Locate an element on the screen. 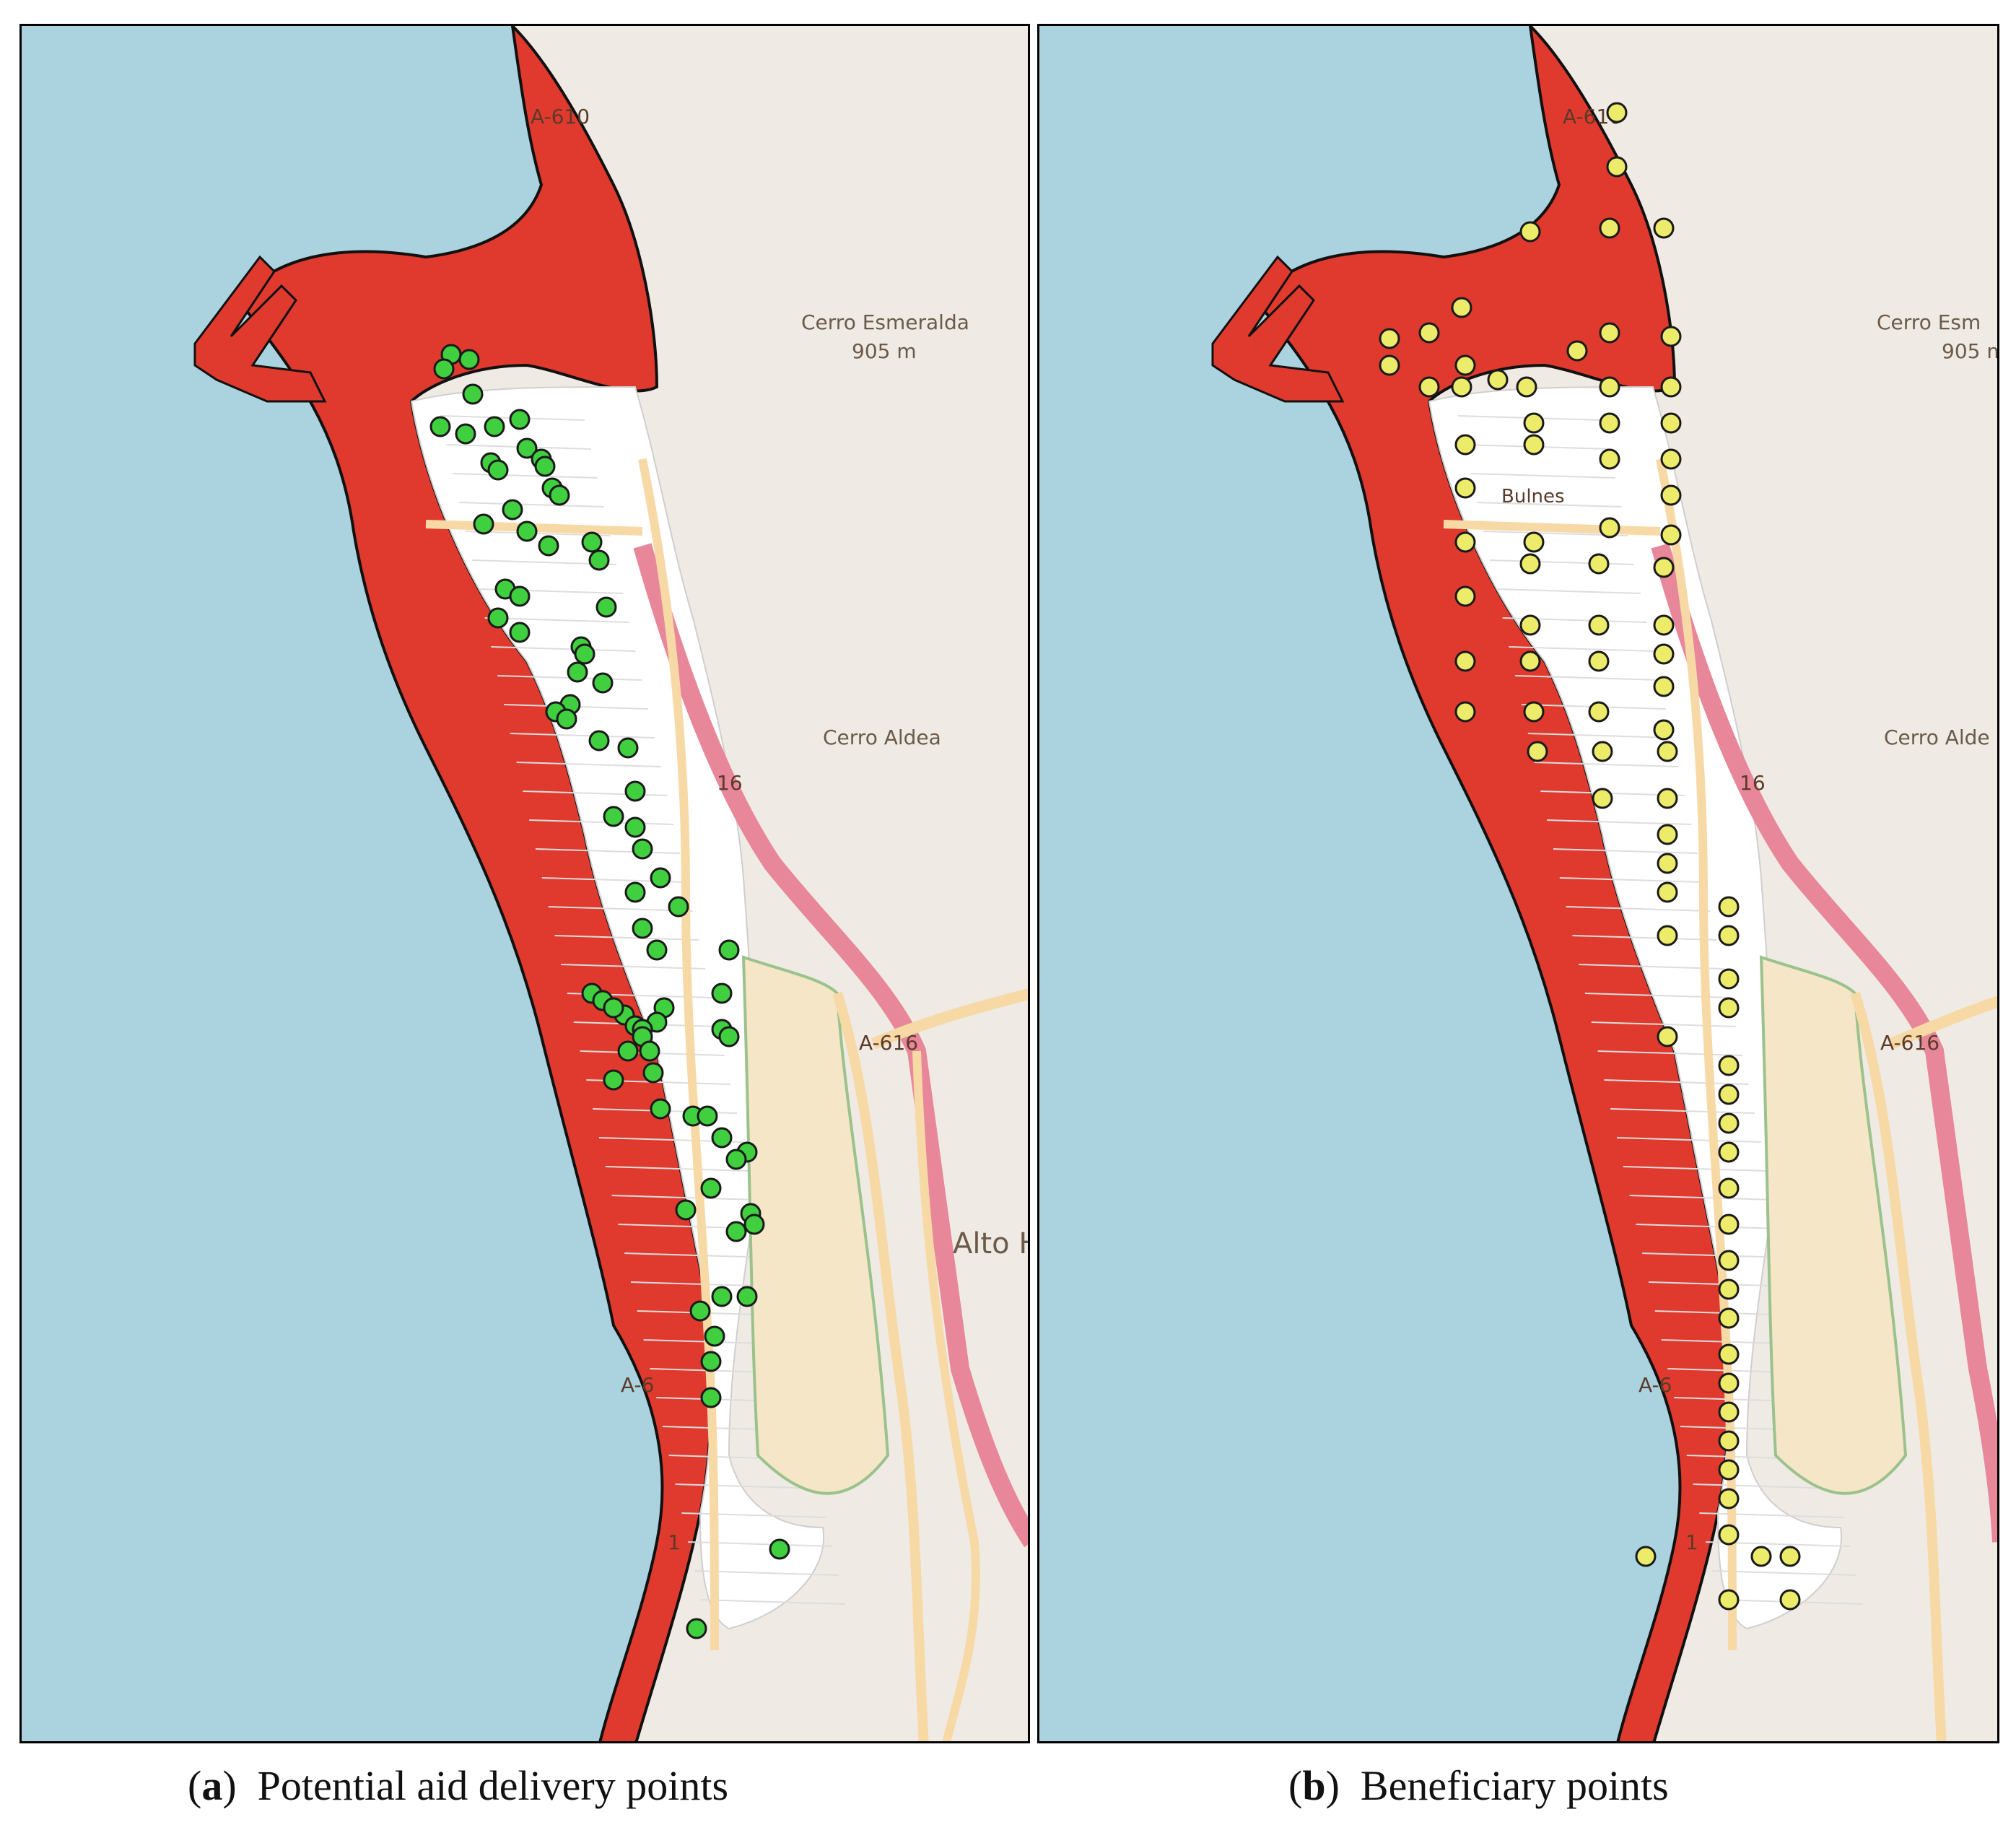 Image resolution: width=2016 pixels, height=1843 pixels. caption-a: (a) Potential aid delivery points is located at coordinates (459, 1786).